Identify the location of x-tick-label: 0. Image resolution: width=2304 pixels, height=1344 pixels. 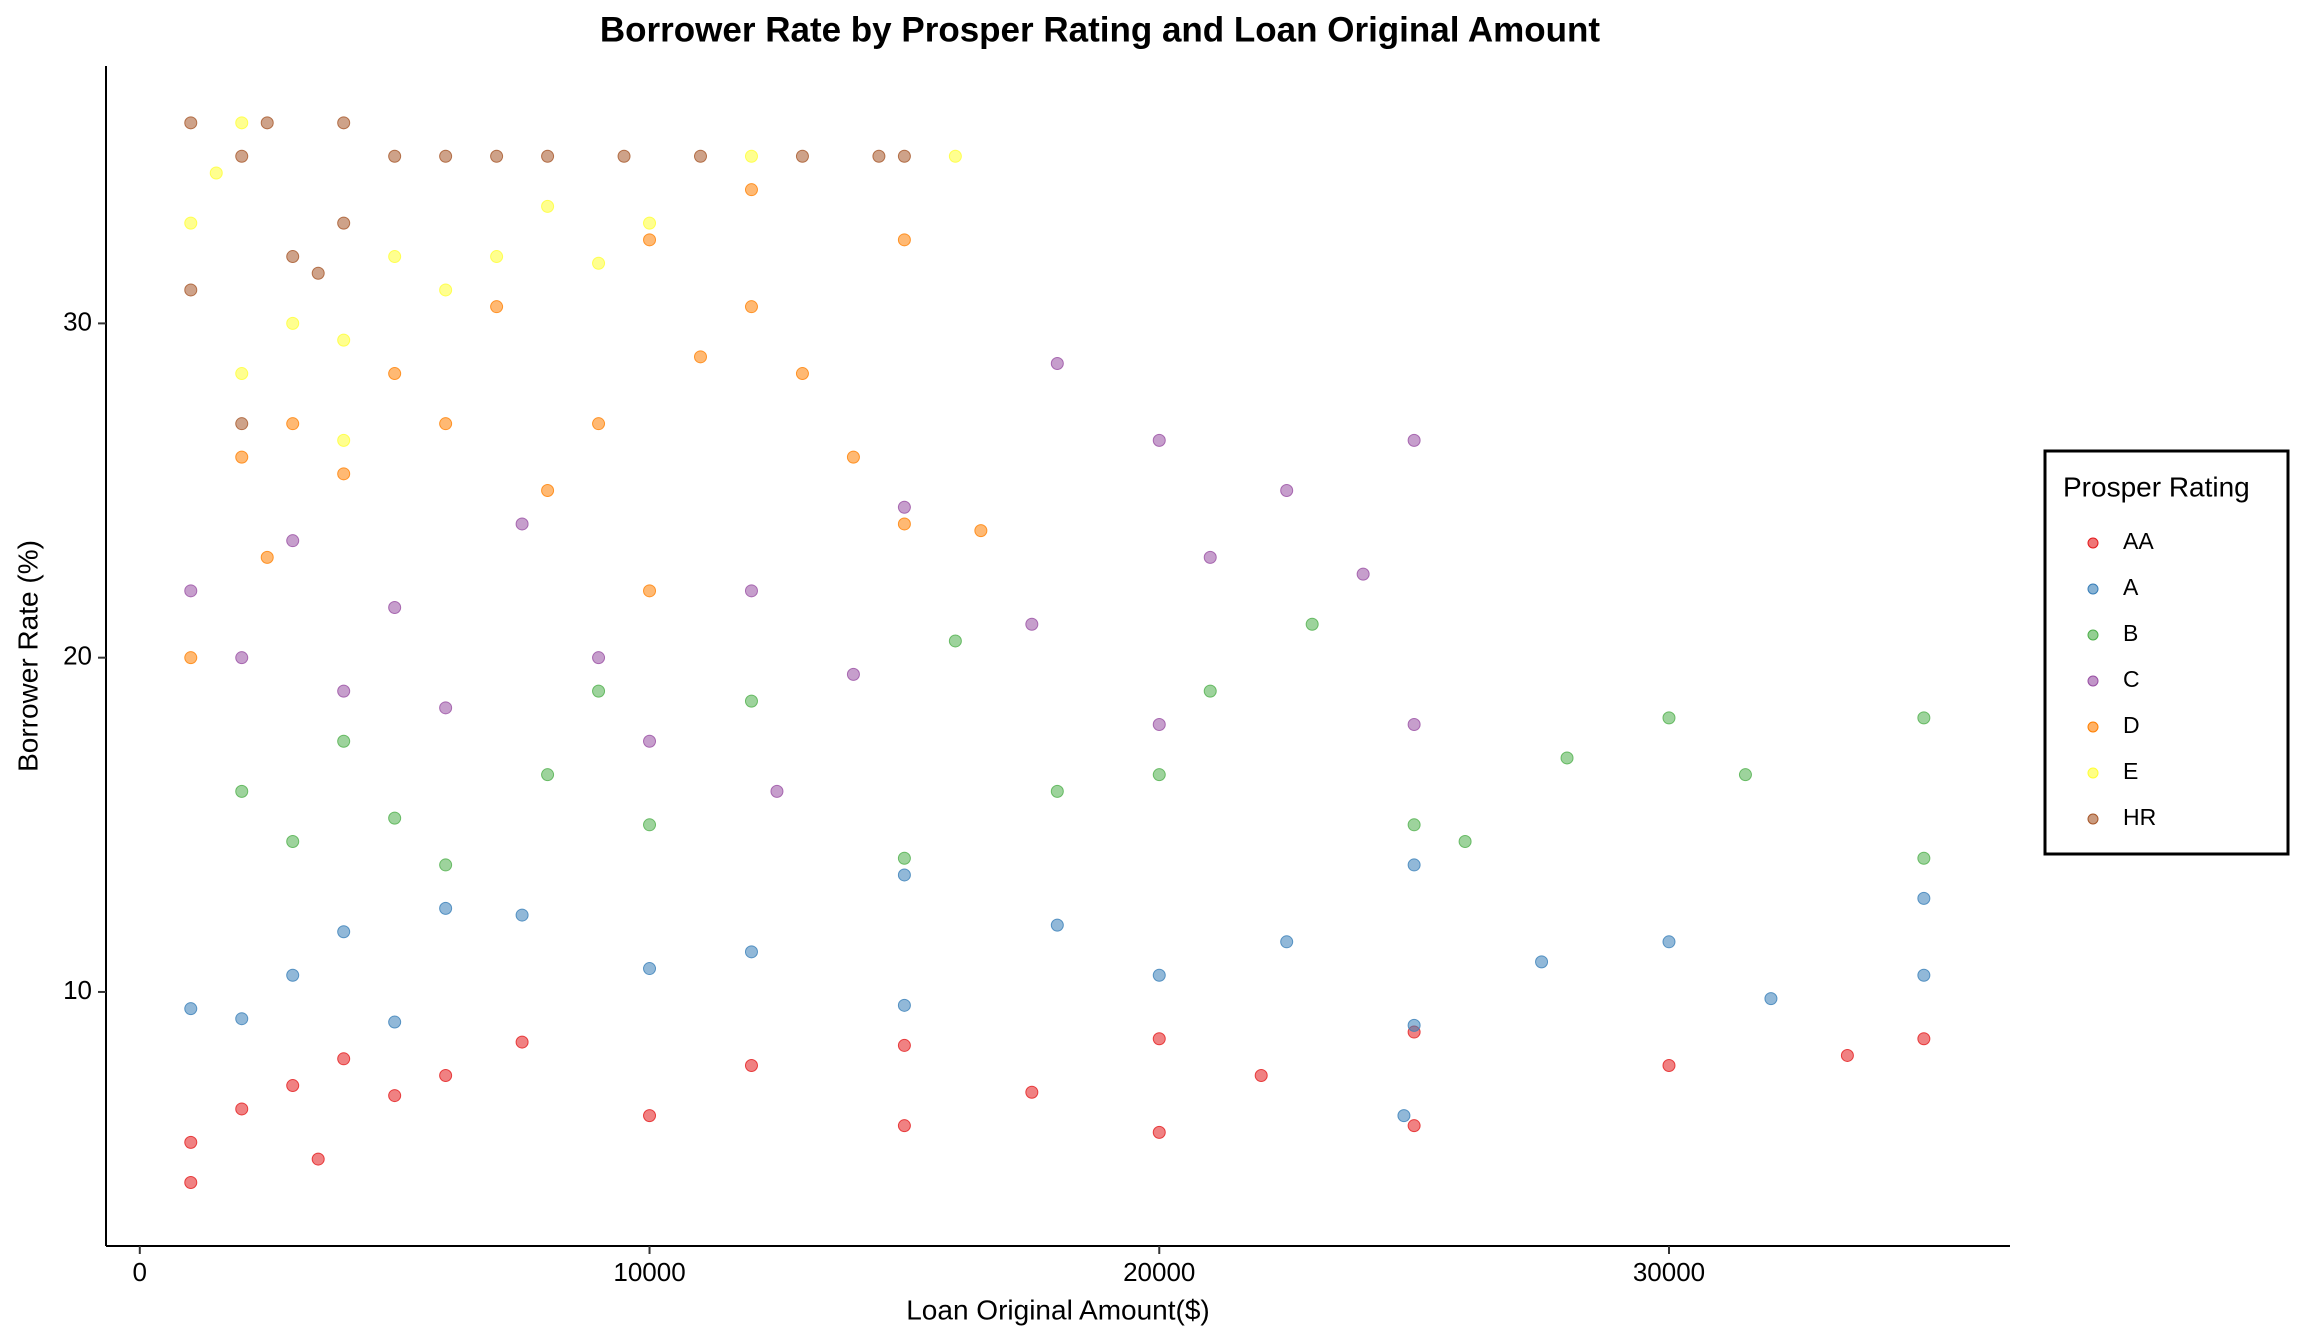
(140, 1272).